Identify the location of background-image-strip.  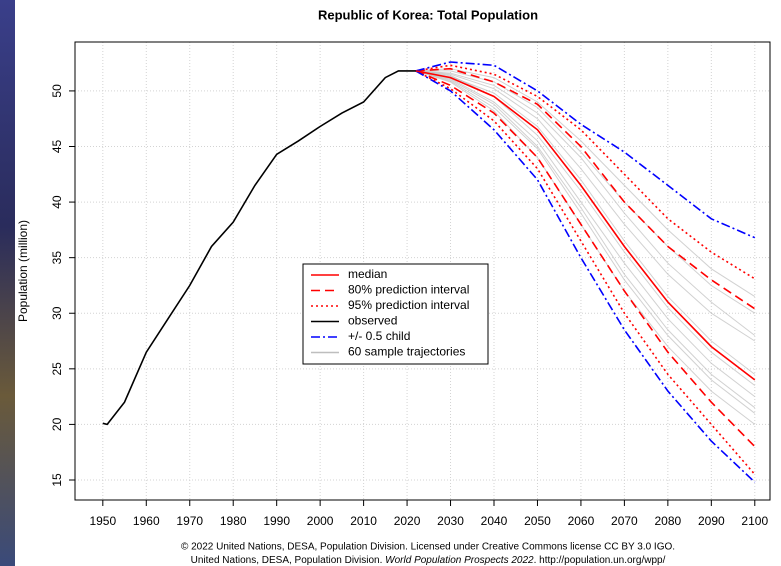
(7, 283).